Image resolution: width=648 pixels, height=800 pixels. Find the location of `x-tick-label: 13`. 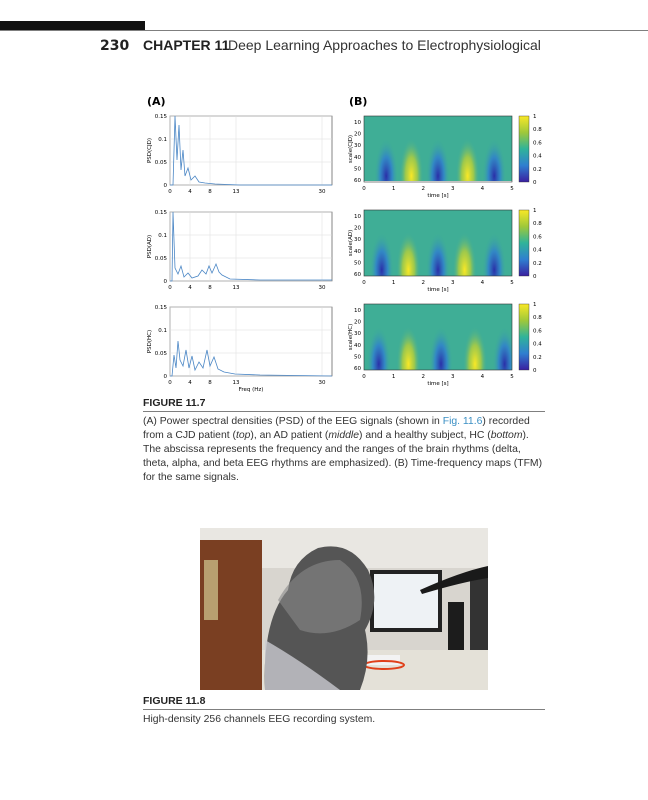

x-tick-label: 13 is located at coordinates (236, 383).